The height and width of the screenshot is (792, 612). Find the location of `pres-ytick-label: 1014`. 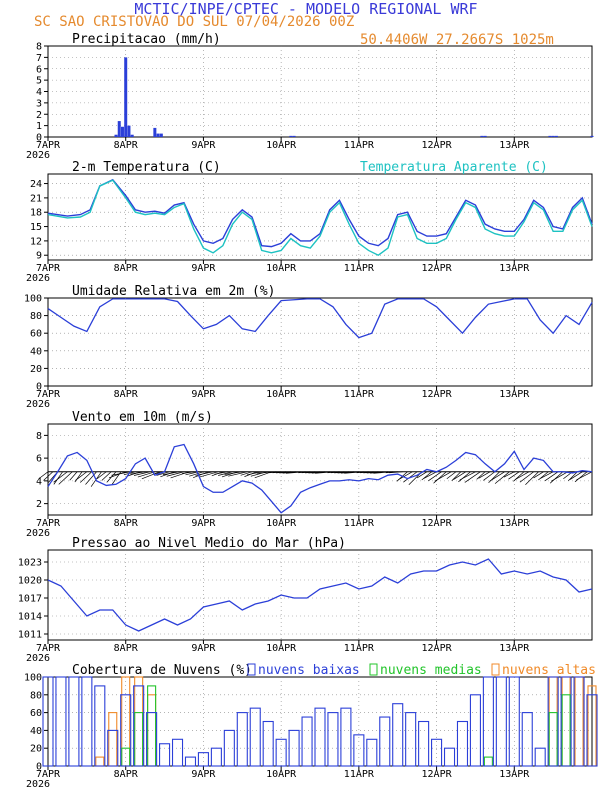

pres-ytick-label: 1014 is located at coordinates (30, 617).